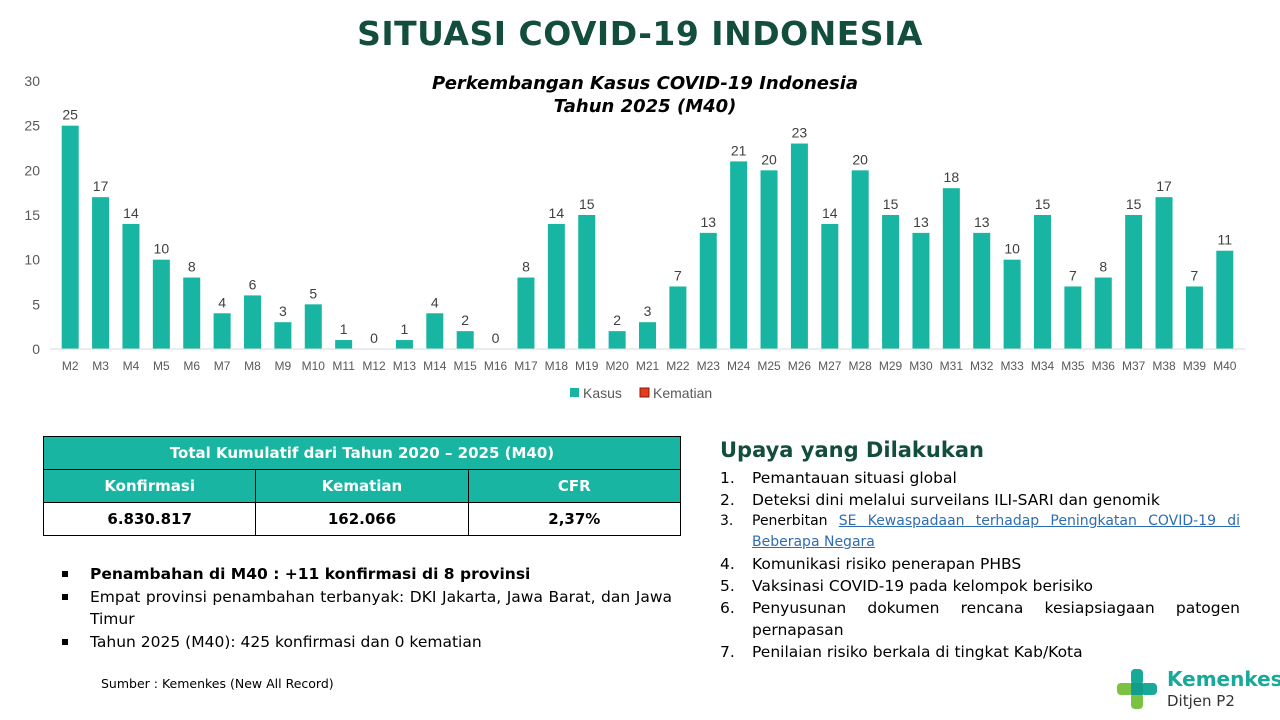 The width and height of the screenshot is (1280, 720). Describe the element at coordinates (769, 366) in the screenshot. I see `x-tick-label: M25` at that location.